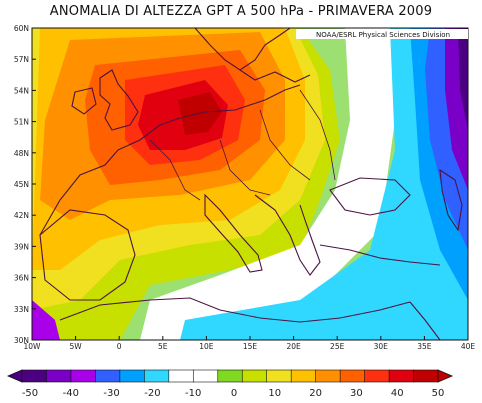 This screenshot has height=403, width=482. Describe the element at coordinates (293, 346) in the screenshot. I see `lon-tick-label: 20E` at that location.